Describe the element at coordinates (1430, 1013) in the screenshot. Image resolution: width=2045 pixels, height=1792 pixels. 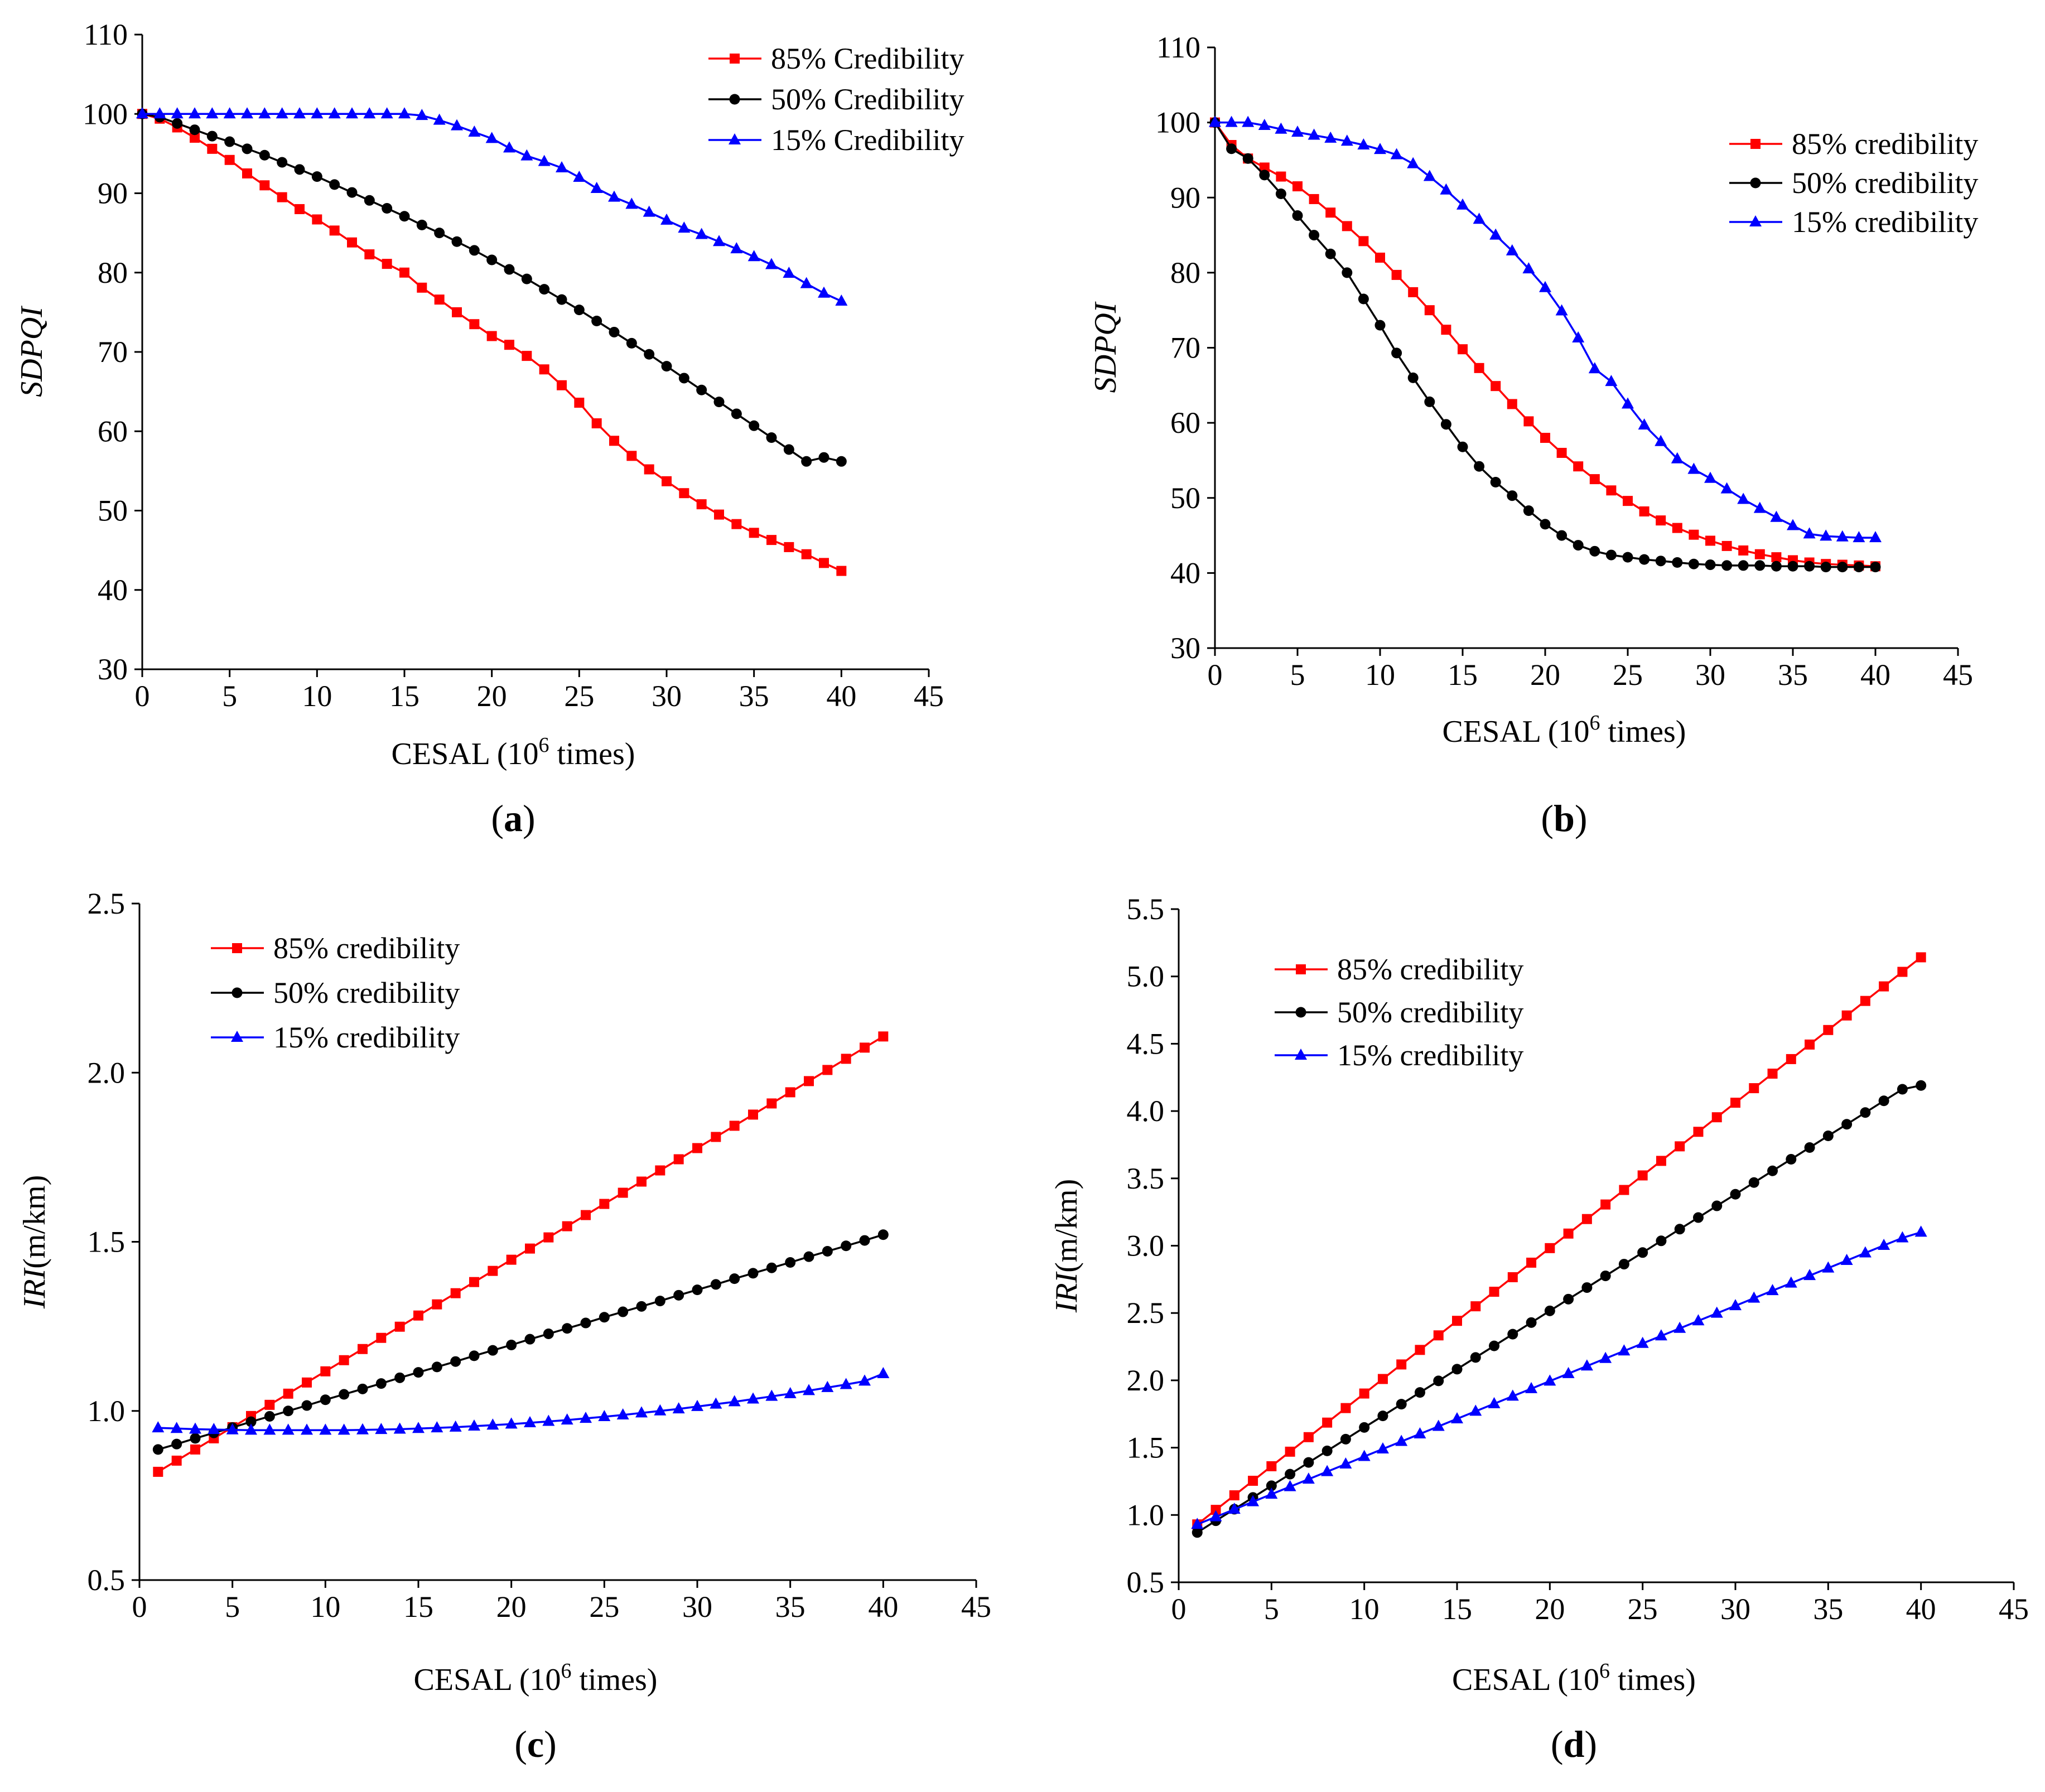
I see `legend-label: 50% credibility` at that location.